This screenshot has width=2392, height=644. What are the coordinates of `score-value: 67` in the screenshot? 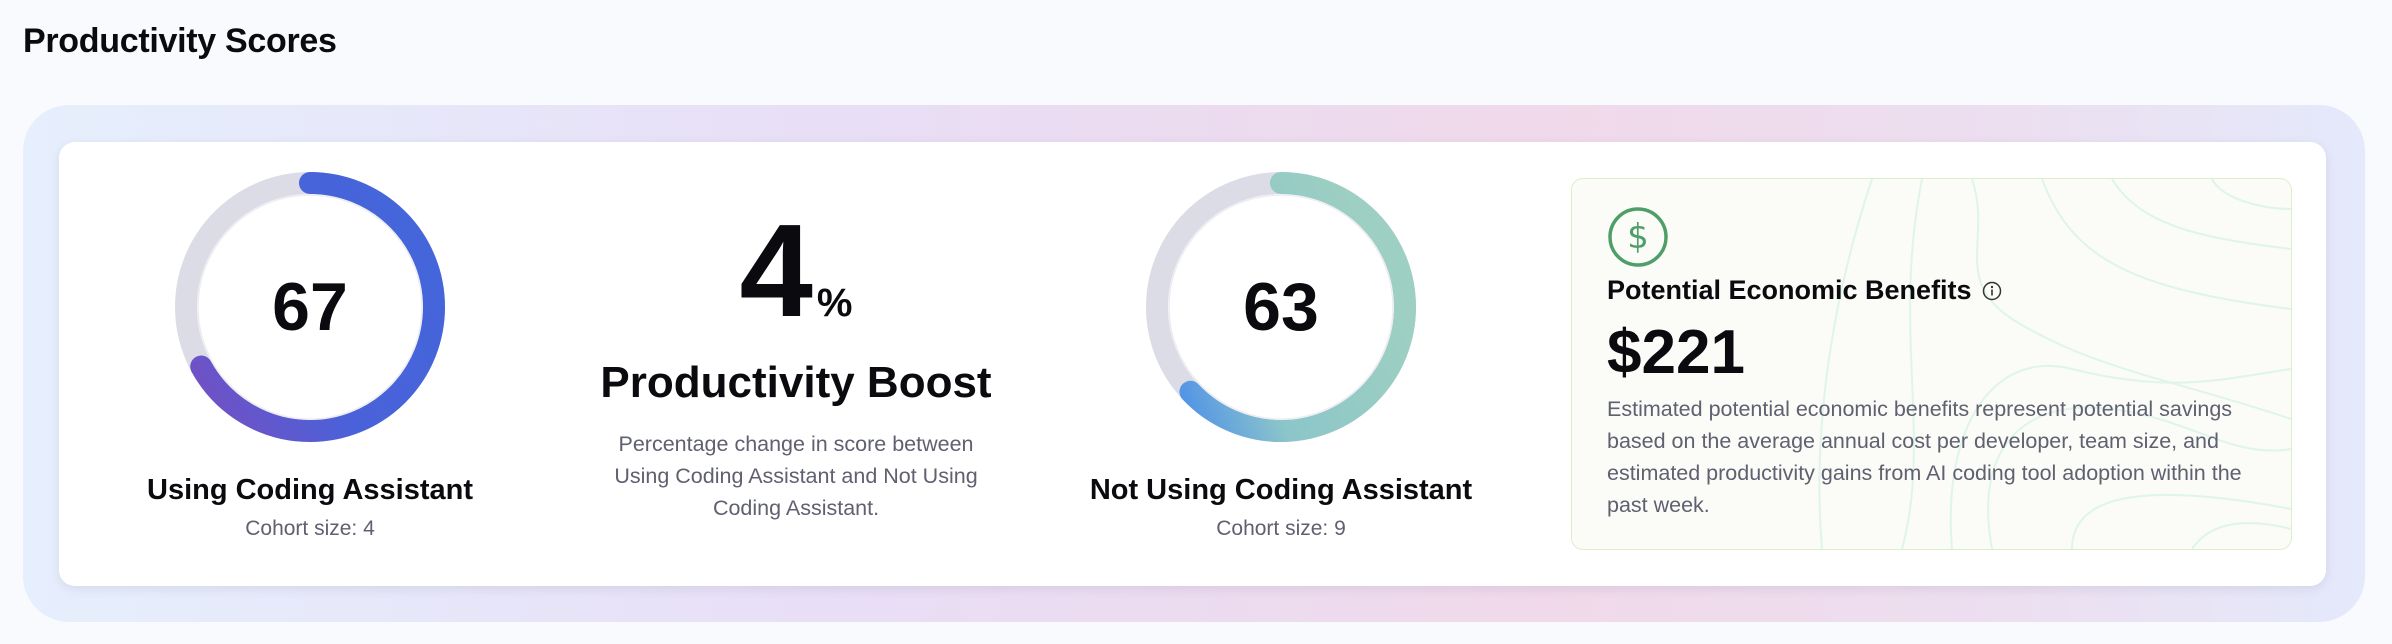 It's located at (310, 307).